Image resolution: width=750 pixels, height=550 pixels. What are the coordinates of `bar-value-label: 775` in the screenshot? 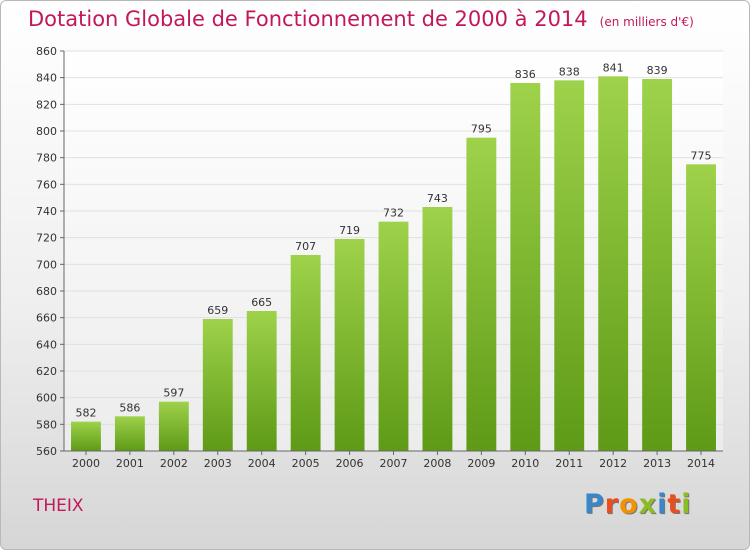 It's located at (701, 155).